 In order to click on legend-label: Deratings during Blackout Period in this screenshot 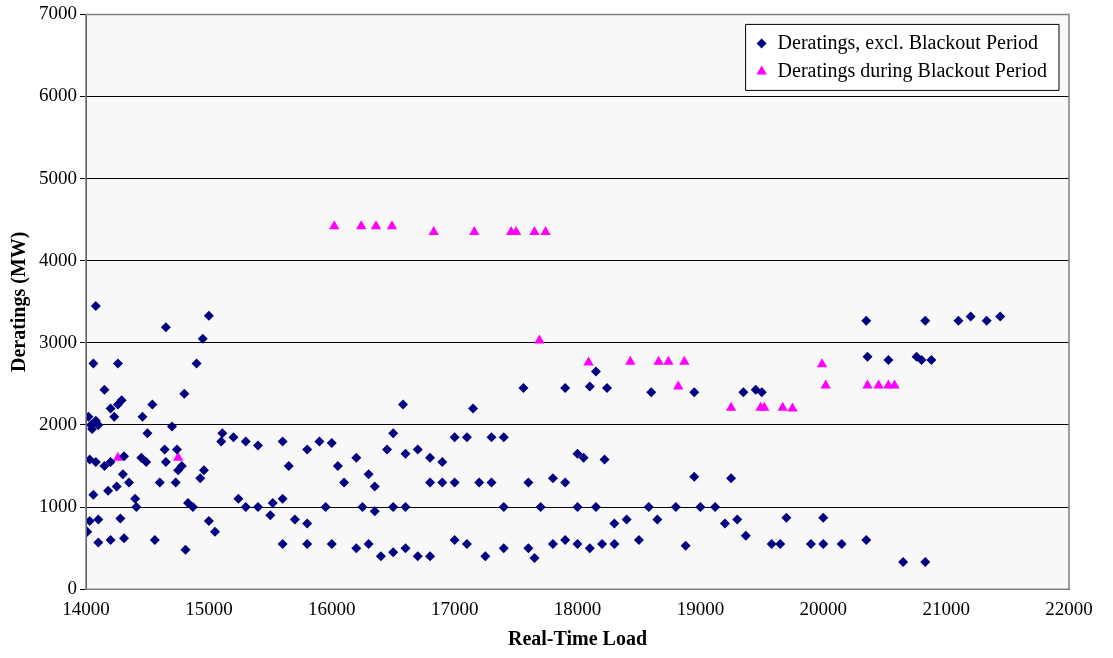, I will do `click(912, 70)`.